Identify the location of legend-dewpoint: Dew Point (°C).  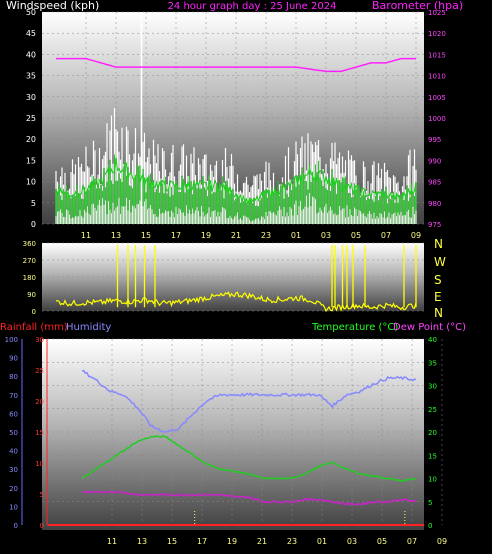
(429, 327).